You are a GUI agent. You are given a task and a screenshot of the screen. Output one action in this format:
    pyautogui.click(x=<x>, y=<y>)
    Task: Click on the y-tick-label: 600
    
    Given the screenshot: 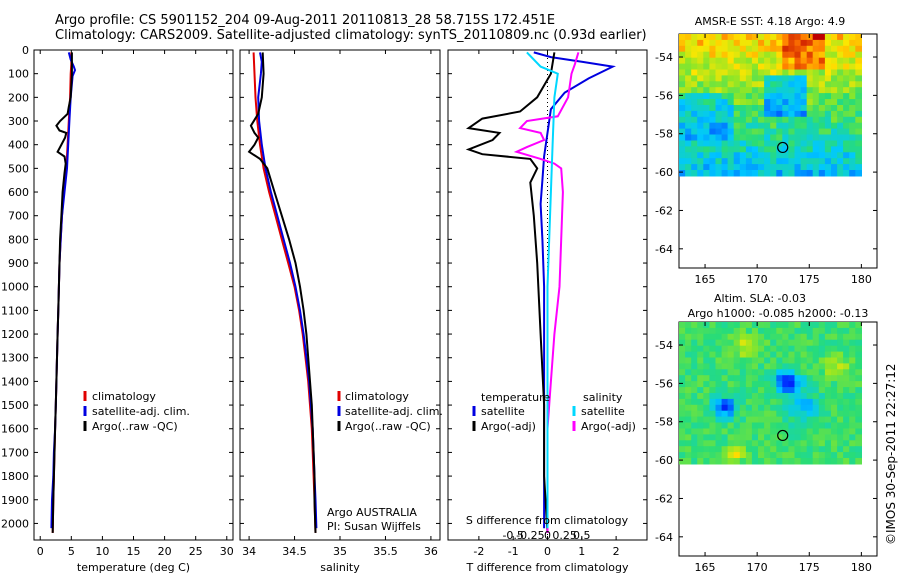 What is the action you would take?
    pyautogui.click(x=18, y=192)
    